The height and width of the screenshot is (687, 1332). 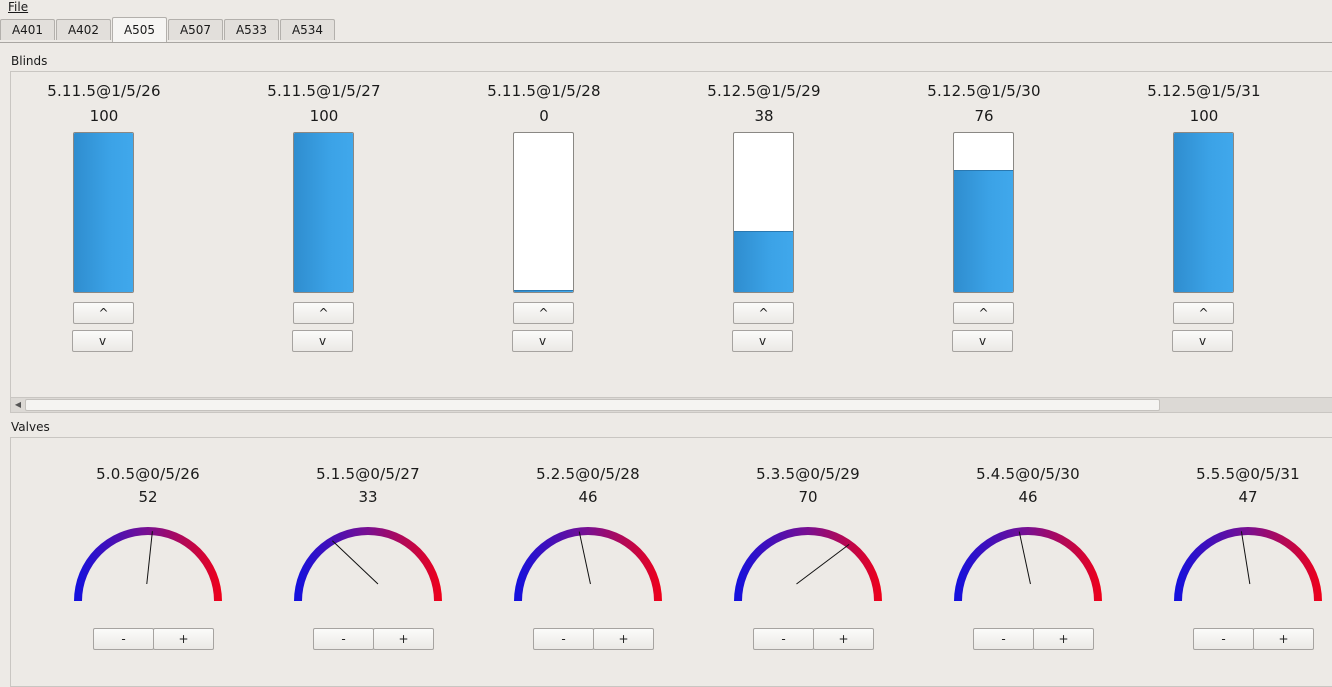 I want to click on menu-bar: File, so click(x=666, y=8).